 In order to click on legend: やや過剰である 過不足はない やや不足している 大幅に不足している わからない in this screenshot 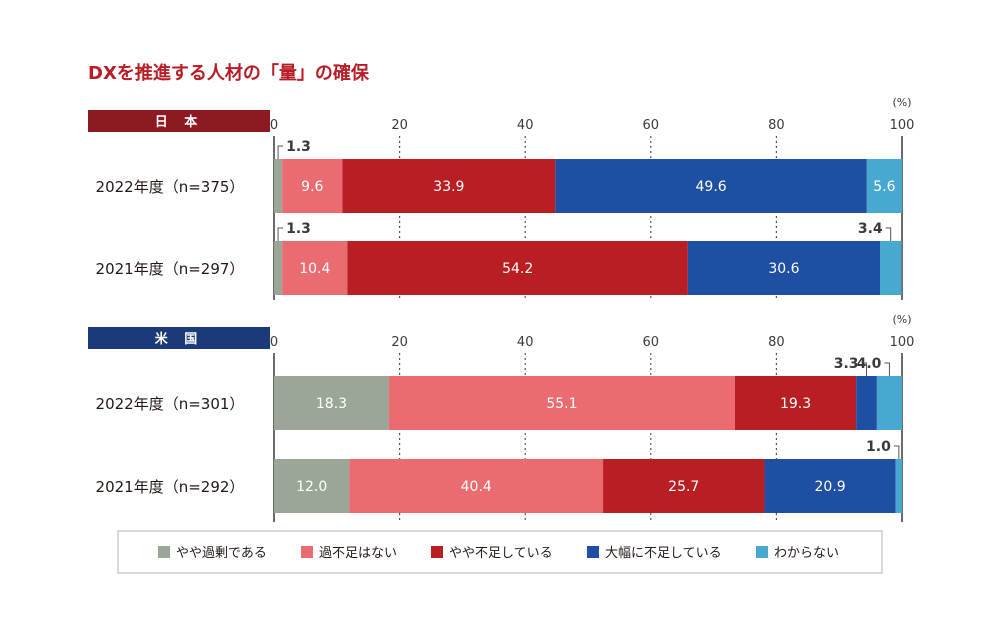, I will do `click(498, 553)`.